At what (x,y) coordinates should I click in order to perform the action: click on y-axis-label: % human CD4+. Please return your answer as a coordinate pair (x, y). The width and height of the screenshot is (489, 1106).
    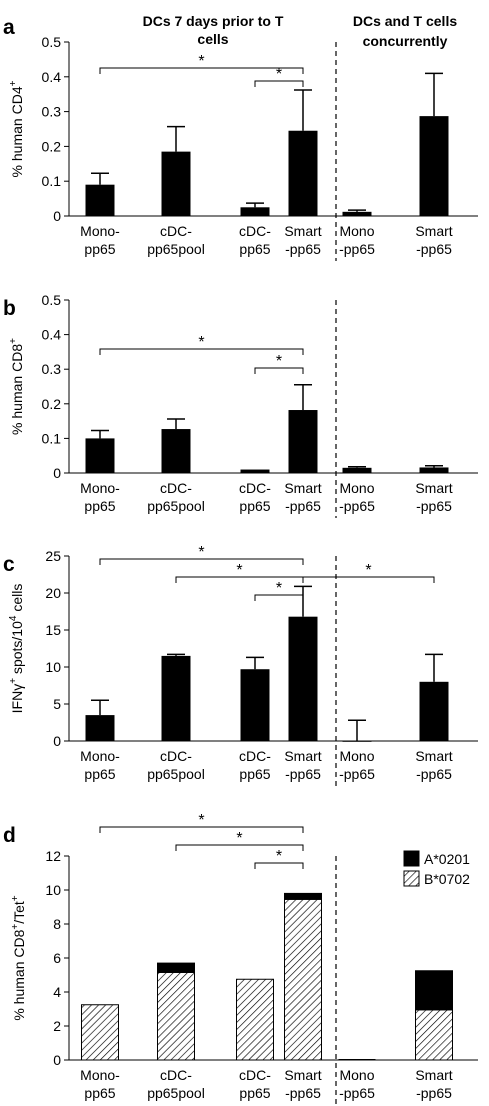
    Looking at the image, I should click on (16, 128).